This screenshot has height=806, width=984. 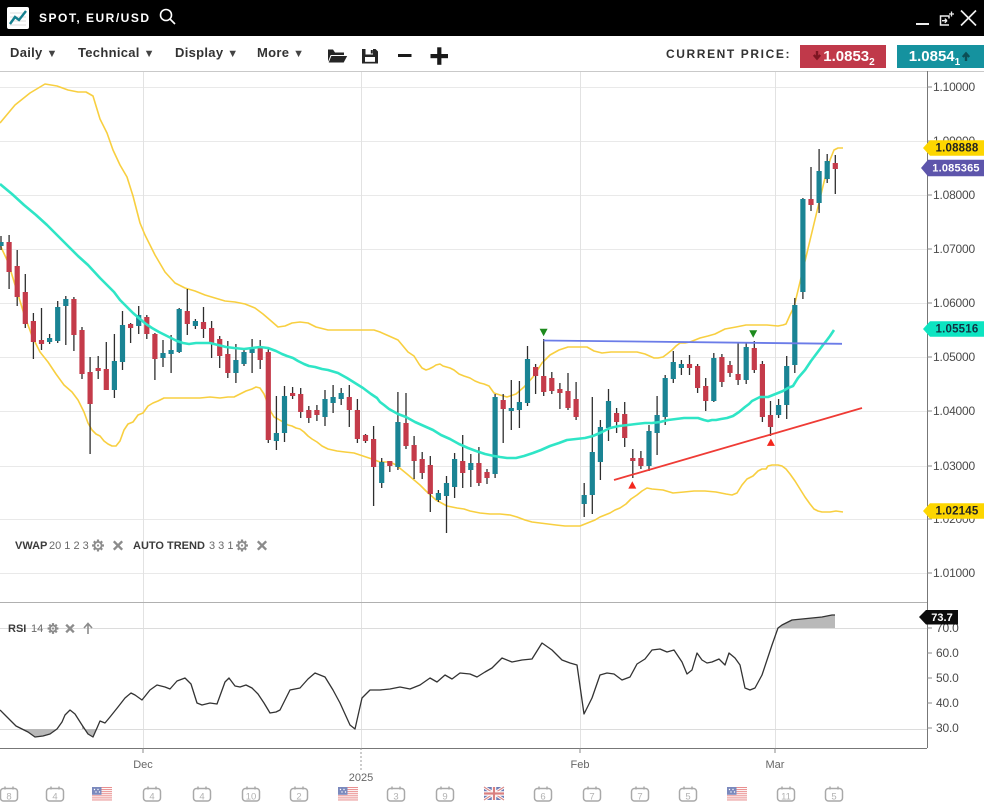 What do you see at coordinates (361, 778) in the screenshot?
I see `svg-text: 2025` at bounding box center [361, 778].